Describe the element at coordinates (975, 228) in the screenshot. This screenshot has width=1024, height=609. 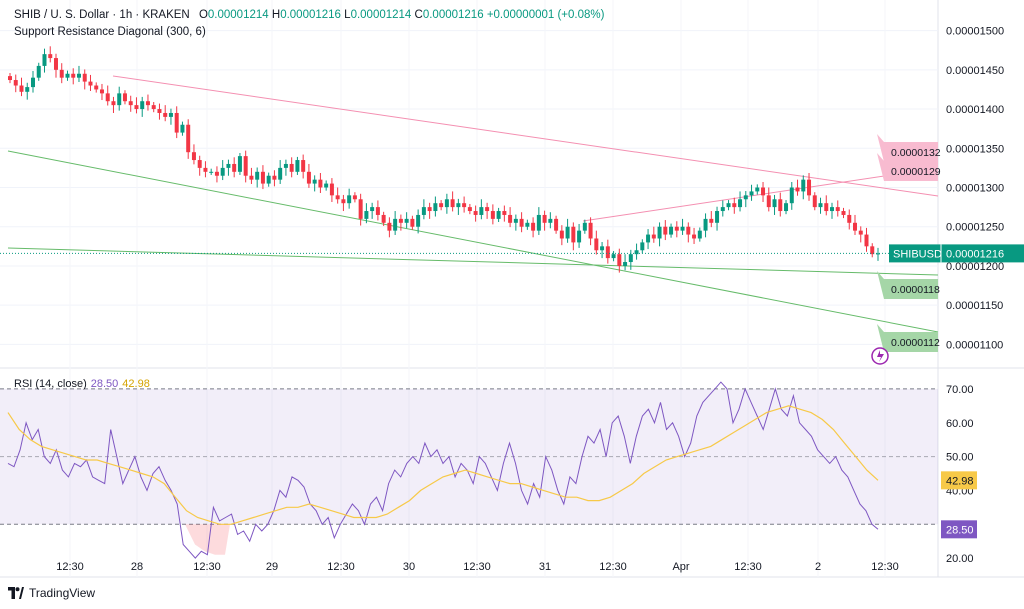
I see `price-tick-label: 0.00001250` at that location.